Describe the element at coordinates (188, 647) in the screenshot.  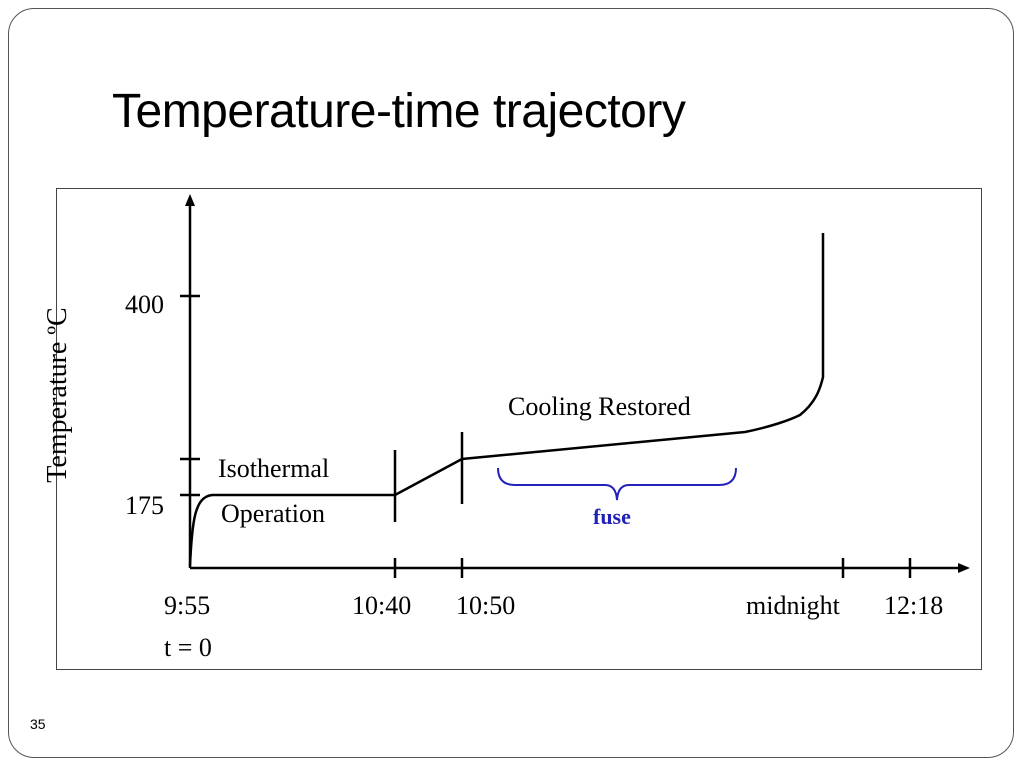
I see `x-sublabel-t0: t = 0` at that location.